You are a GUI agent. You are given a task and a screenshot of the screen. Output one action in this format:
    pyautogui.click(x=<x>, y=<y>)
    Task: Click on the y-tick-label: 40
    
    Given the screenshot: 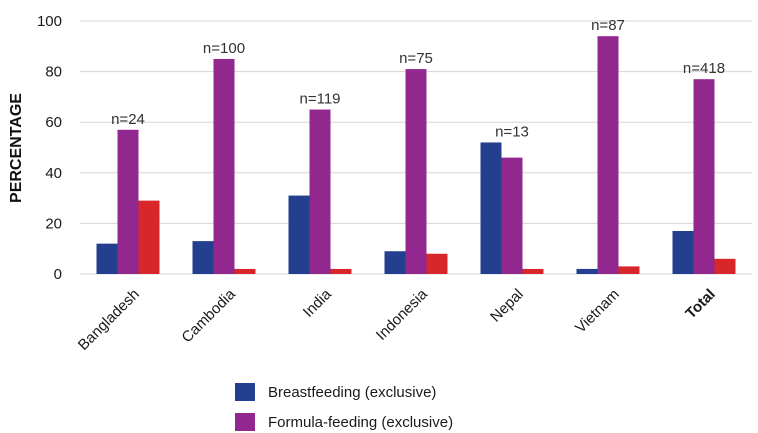 What is the action you would take?
    pyautogui.click(x=53, y=173)
    